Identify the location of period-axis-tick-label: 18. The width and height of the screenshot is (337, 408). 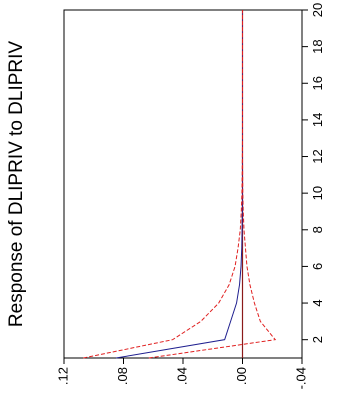
(317, 46).